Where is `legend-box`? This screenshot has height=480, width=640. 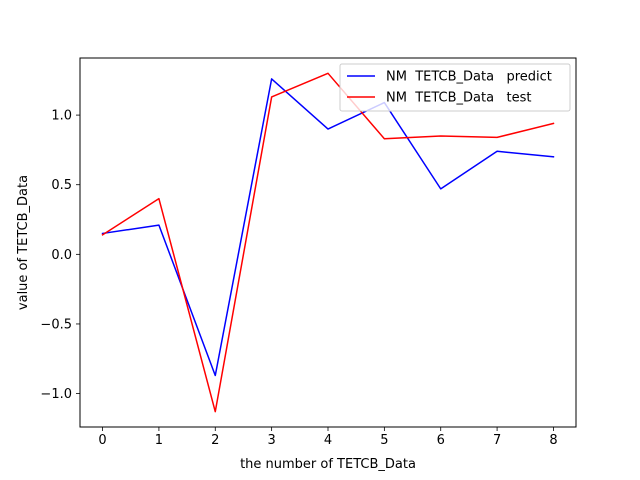
legend-box is located at coordinates (455, 87).